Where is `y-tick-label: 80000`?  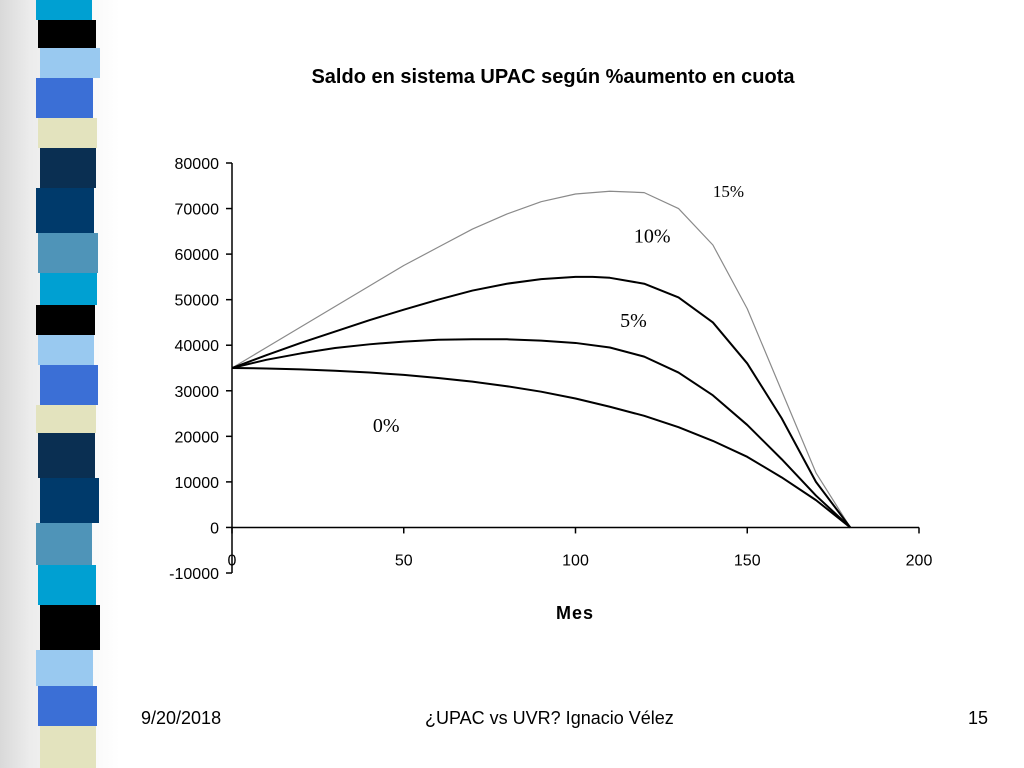 y-tick-label: 80000 is located at coordinates (197, 164).